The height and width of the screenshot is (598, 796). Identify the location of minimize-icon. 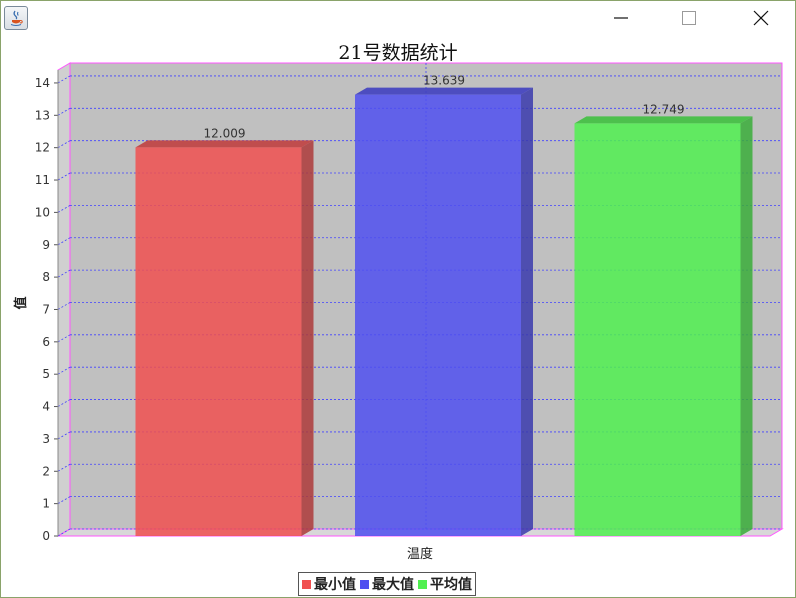
(621, 18).